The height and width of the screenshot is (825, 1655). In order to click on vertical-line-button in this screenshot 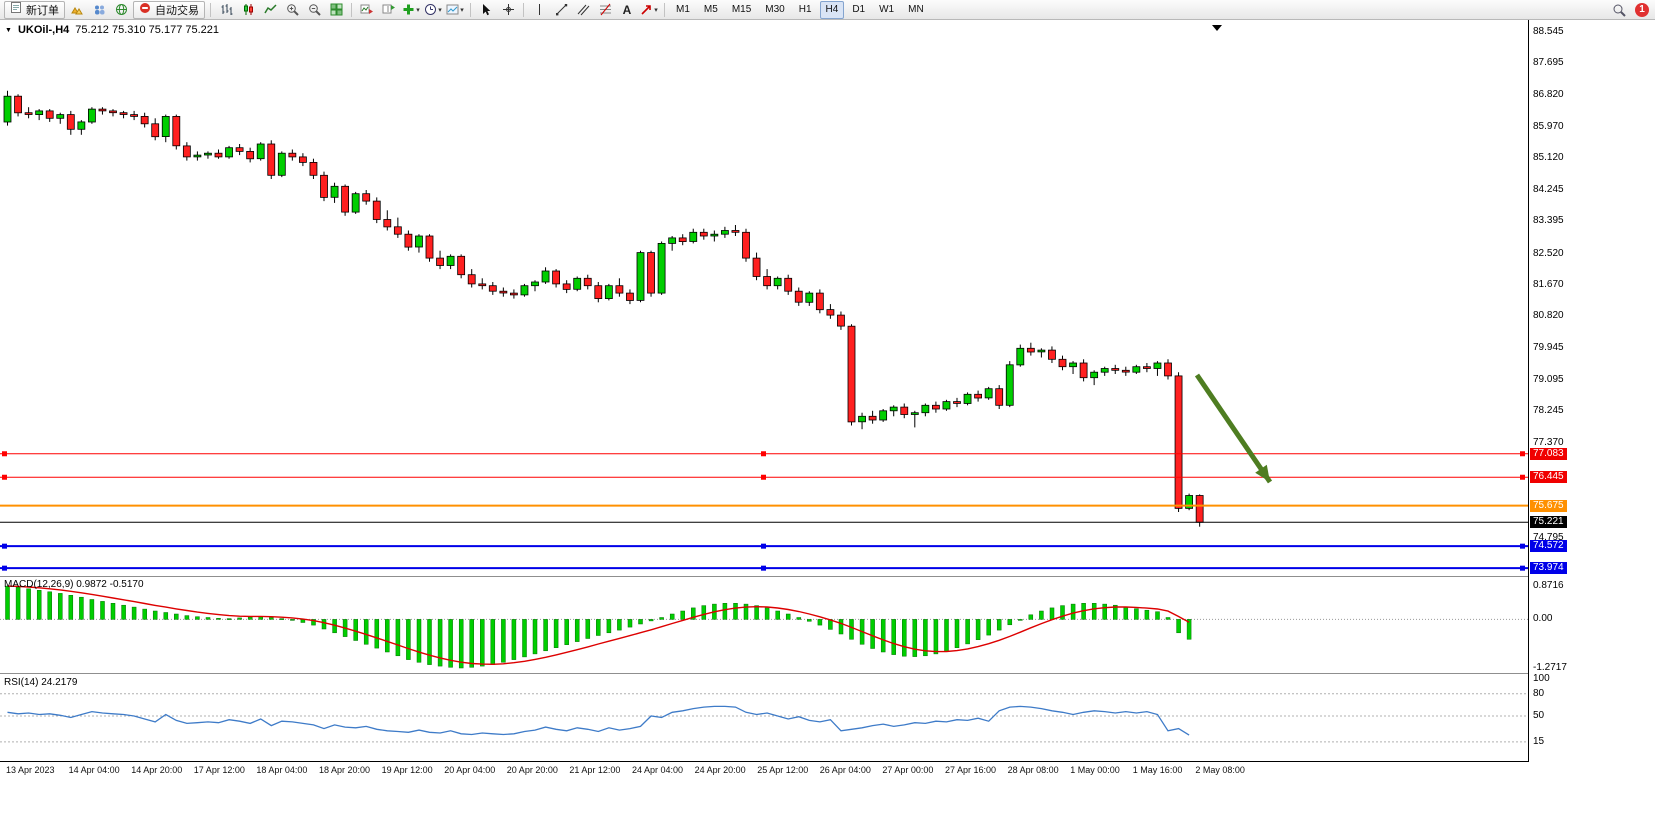, I will do `click(539, 10)`.